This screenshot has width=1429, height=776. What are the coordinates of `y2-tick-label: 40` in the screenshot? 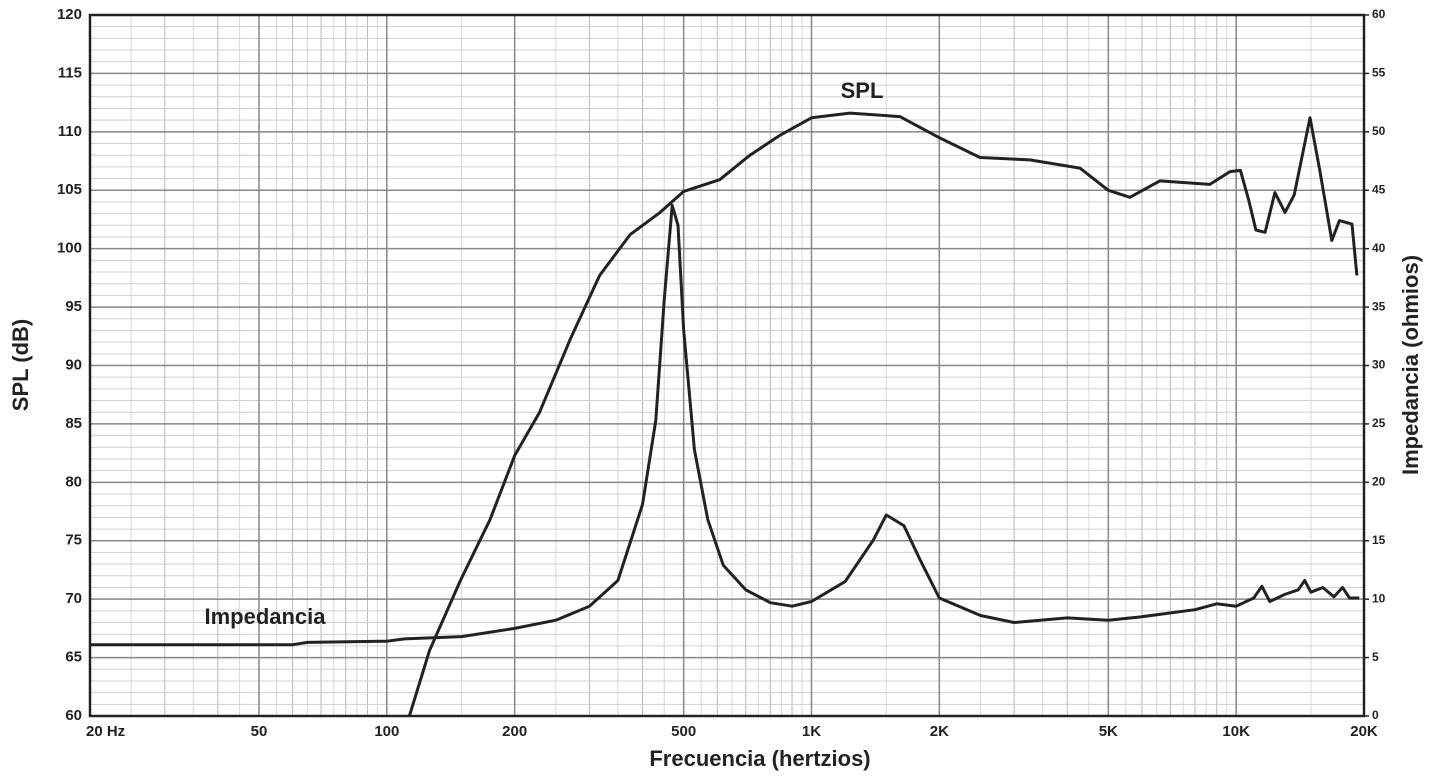 It's located at (1379, 248).